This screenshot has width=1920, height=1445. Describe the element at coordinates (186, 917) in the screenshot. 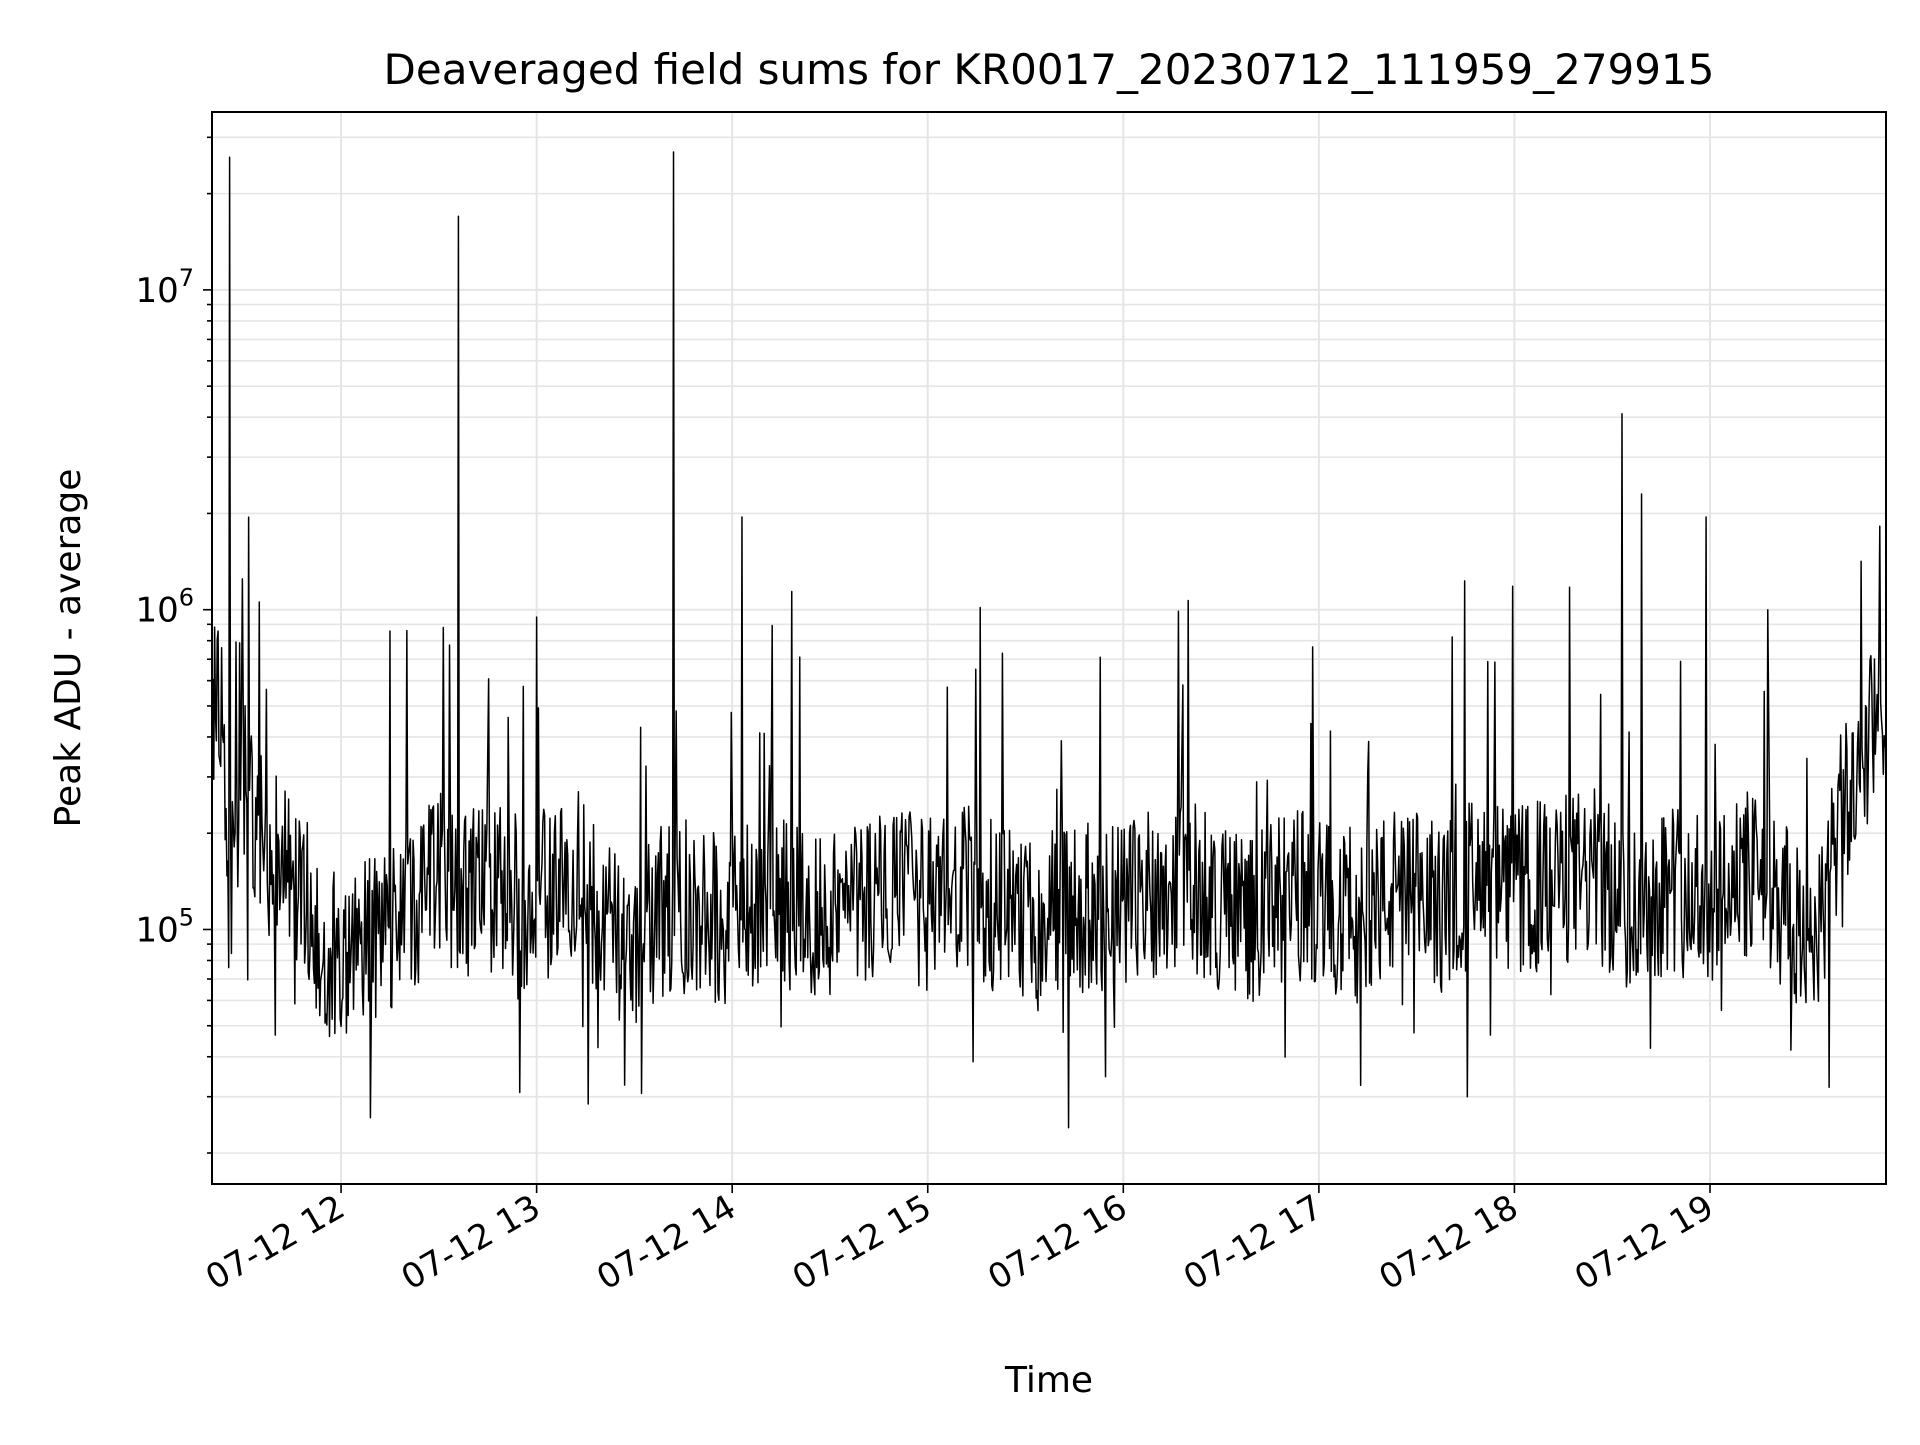

I see `y-tick-label-exponent: 5` at that location.